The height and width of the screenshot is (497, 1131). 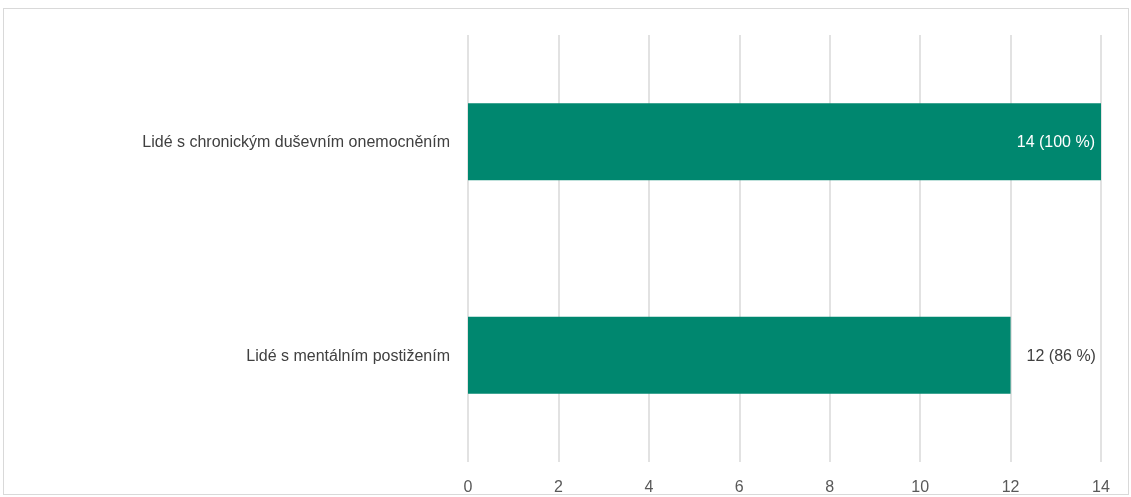 What do you see at coordinates (558, 486) in the screenshot?
I see `x-tick-label: 2` at bounding box center [558, 486].